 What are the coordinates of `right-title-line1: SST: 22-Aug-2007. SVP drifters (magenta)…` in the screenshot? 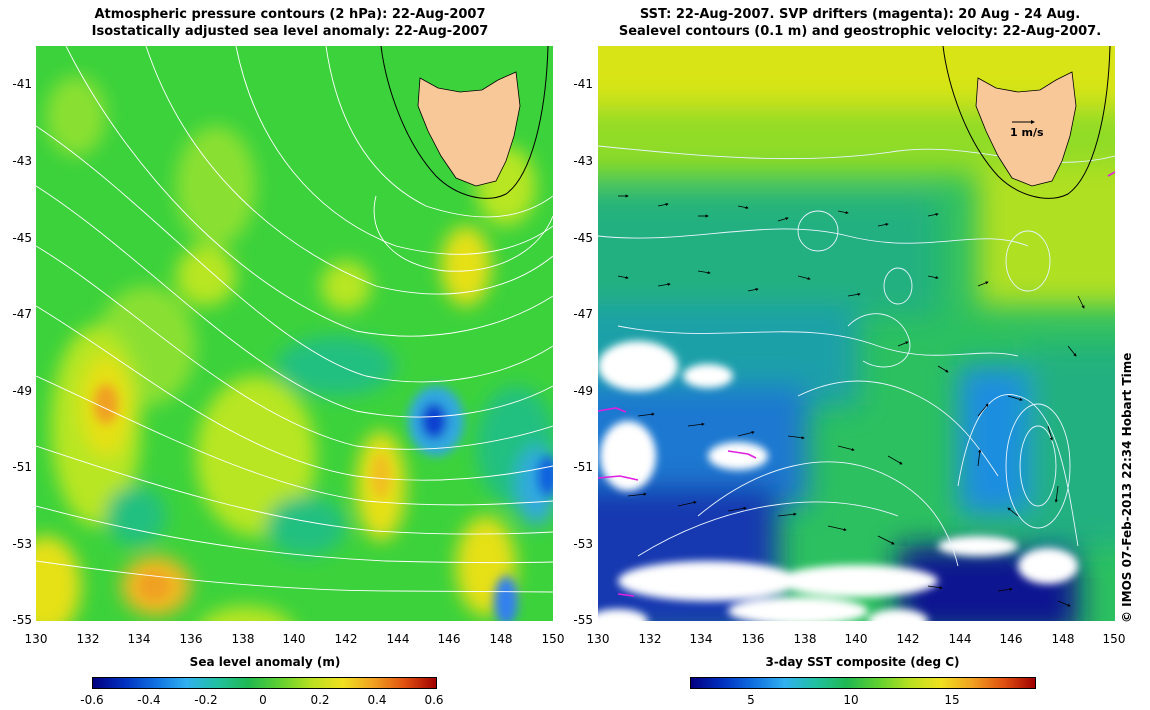 It's located at (860, 14).